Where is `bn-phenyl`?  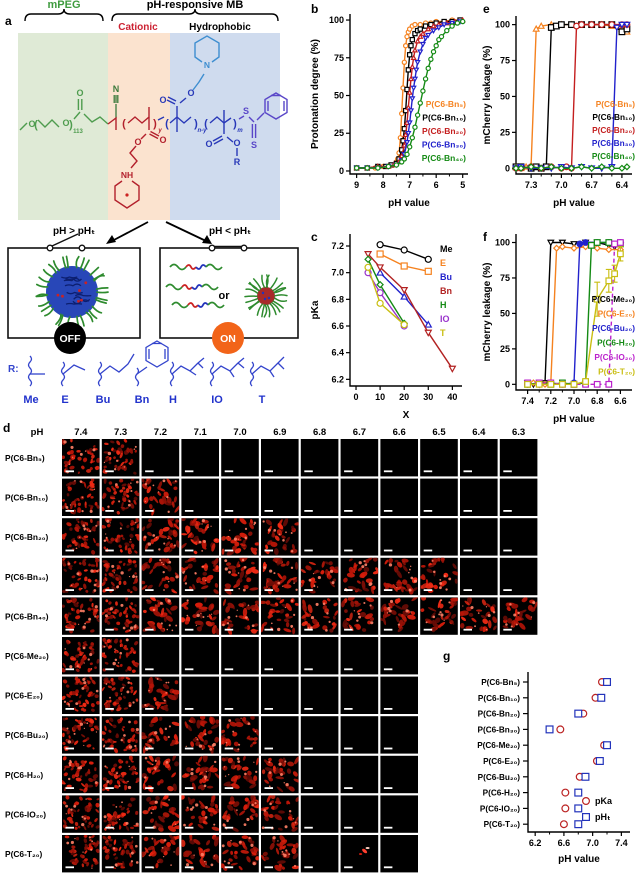 bn-phenyl is located at coordinates (157, 354).